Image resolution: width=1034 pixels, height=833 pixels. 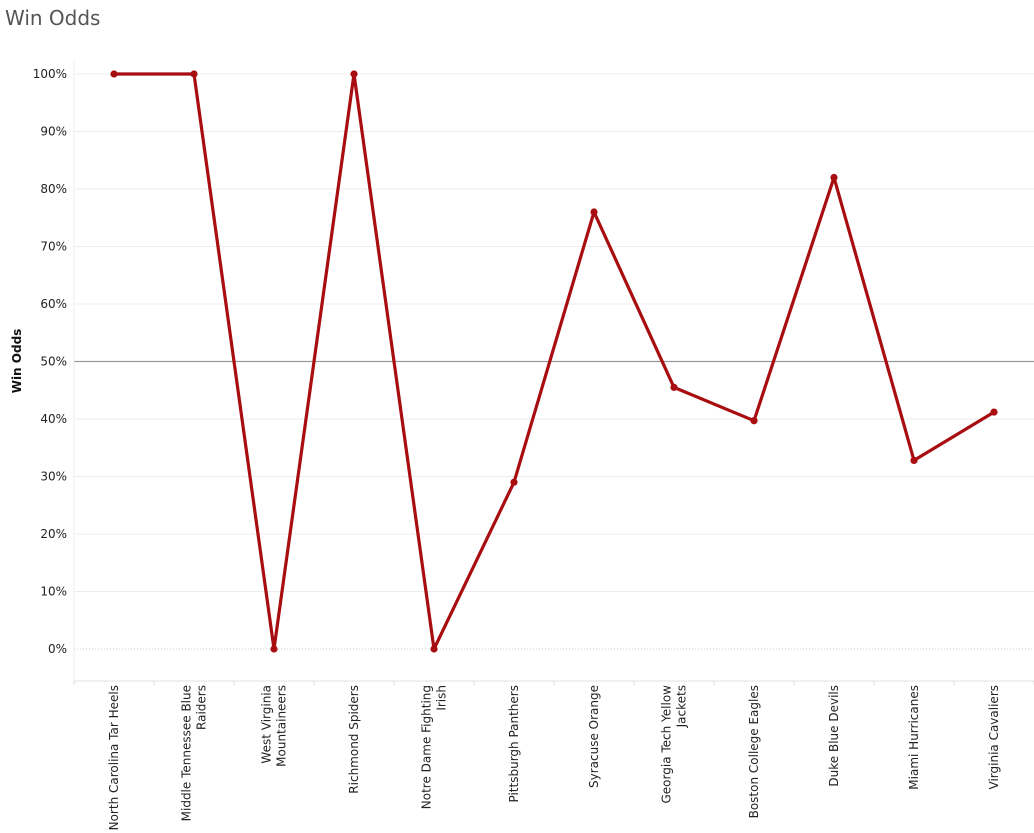 I want to click on x-tick-label: Miami Hurricanes, so click(x=914, y=737).